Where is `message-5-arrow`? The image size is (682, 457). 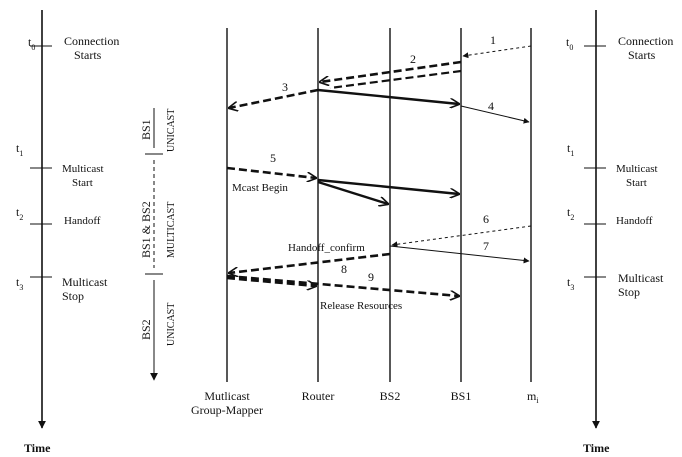 message-5-arrow is located at coordinates (271, 172).